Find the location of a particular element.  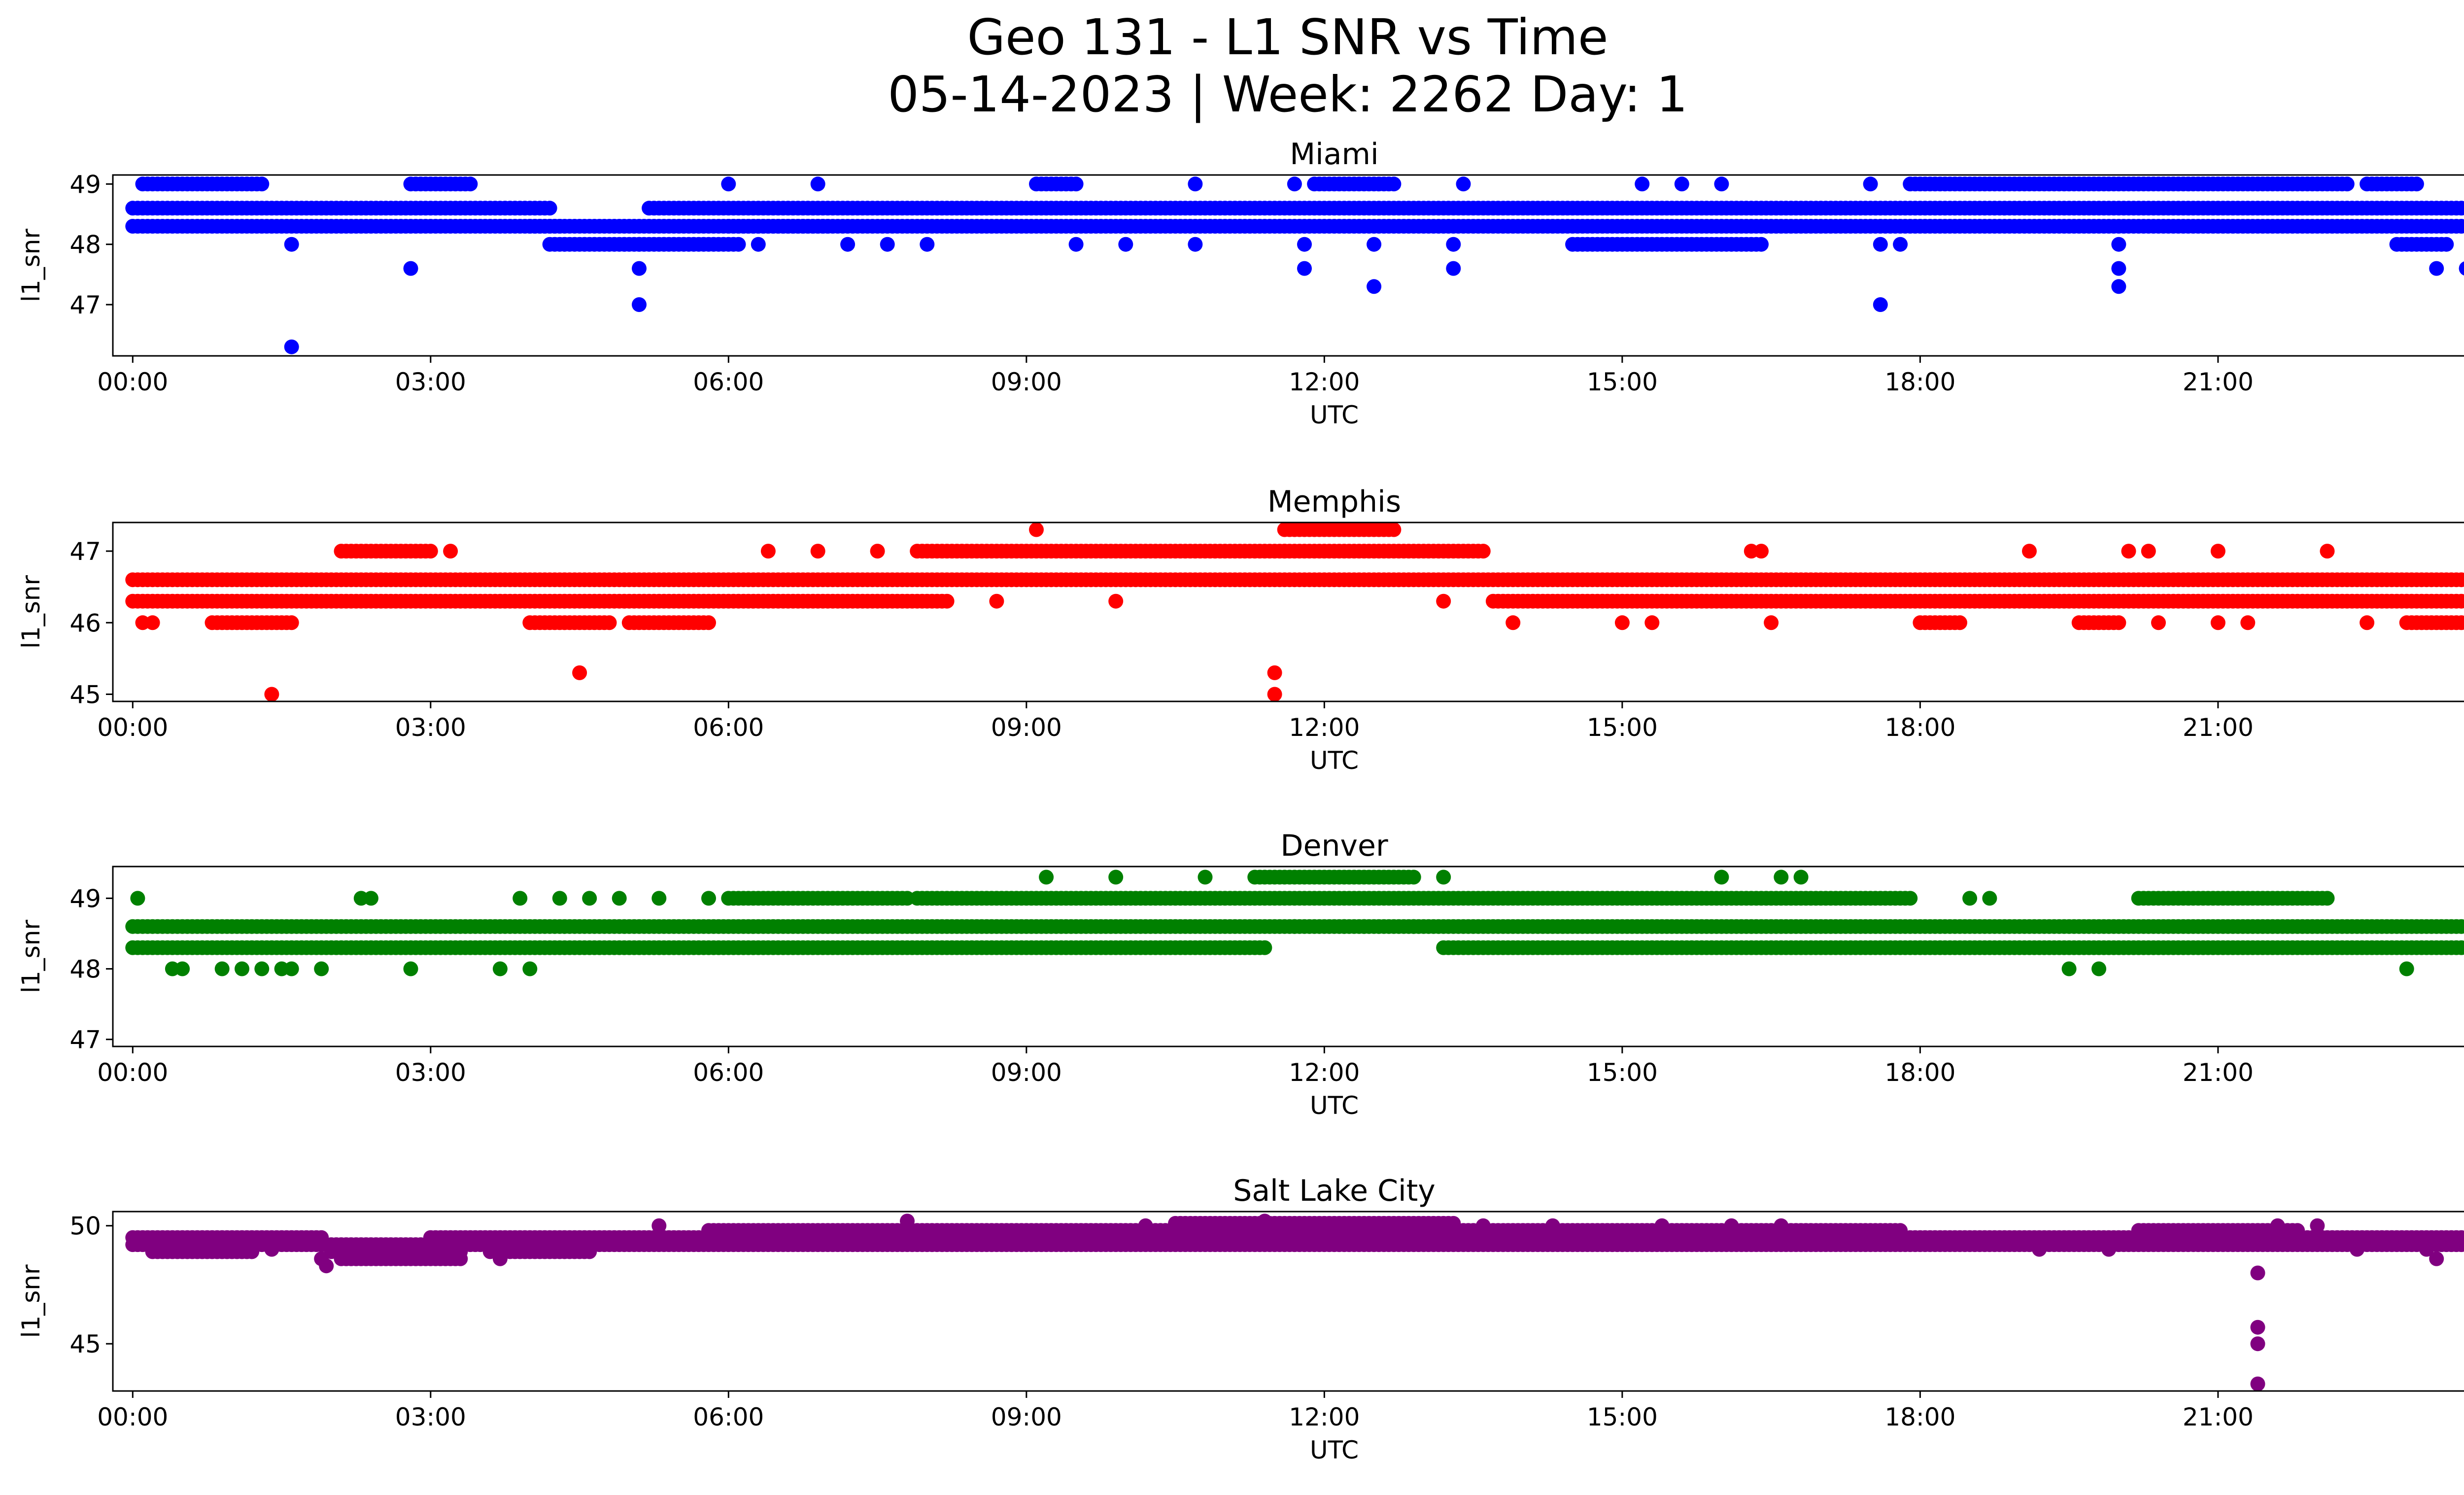

y-tick-label: 46 is located at coordinates (85, 623).